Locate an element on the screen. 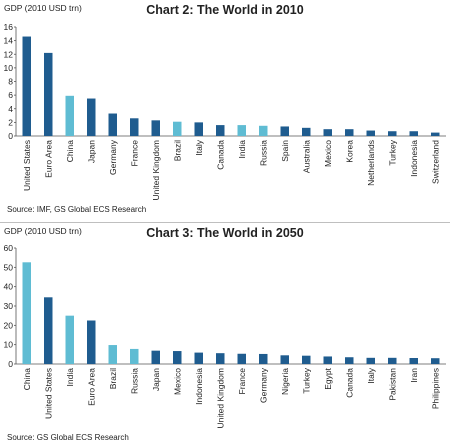 The height and width of the screenshot is (445, 450). y-axis-unit-label: GDP (2010 USD trn) is located at coordinates (43, 231).